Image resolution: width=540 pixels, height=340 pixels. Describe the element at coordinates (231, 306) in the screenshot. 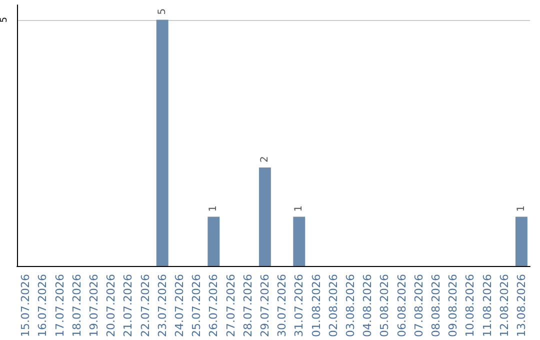

I see `x-tick-label: 27.07.2026` at that location.